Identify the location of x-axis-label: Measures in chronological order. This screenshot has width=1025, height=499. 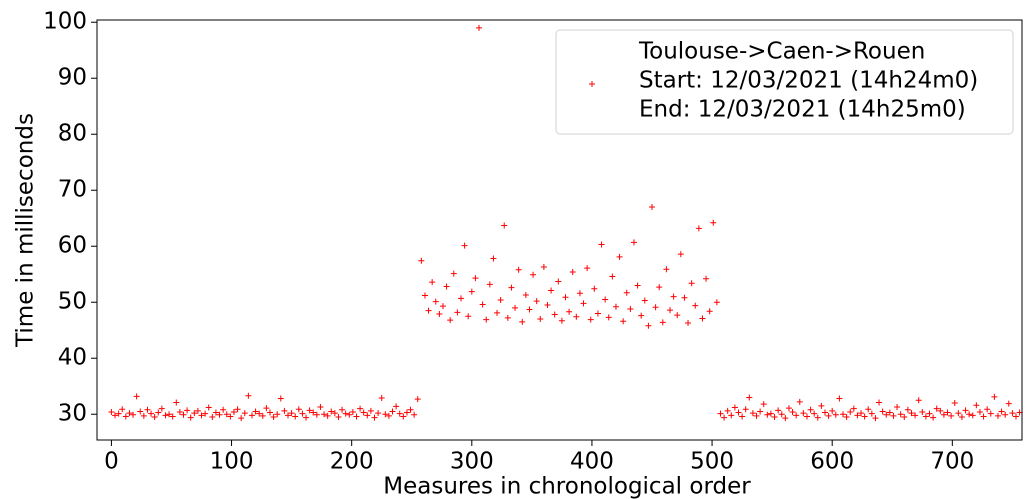
(567, 486).